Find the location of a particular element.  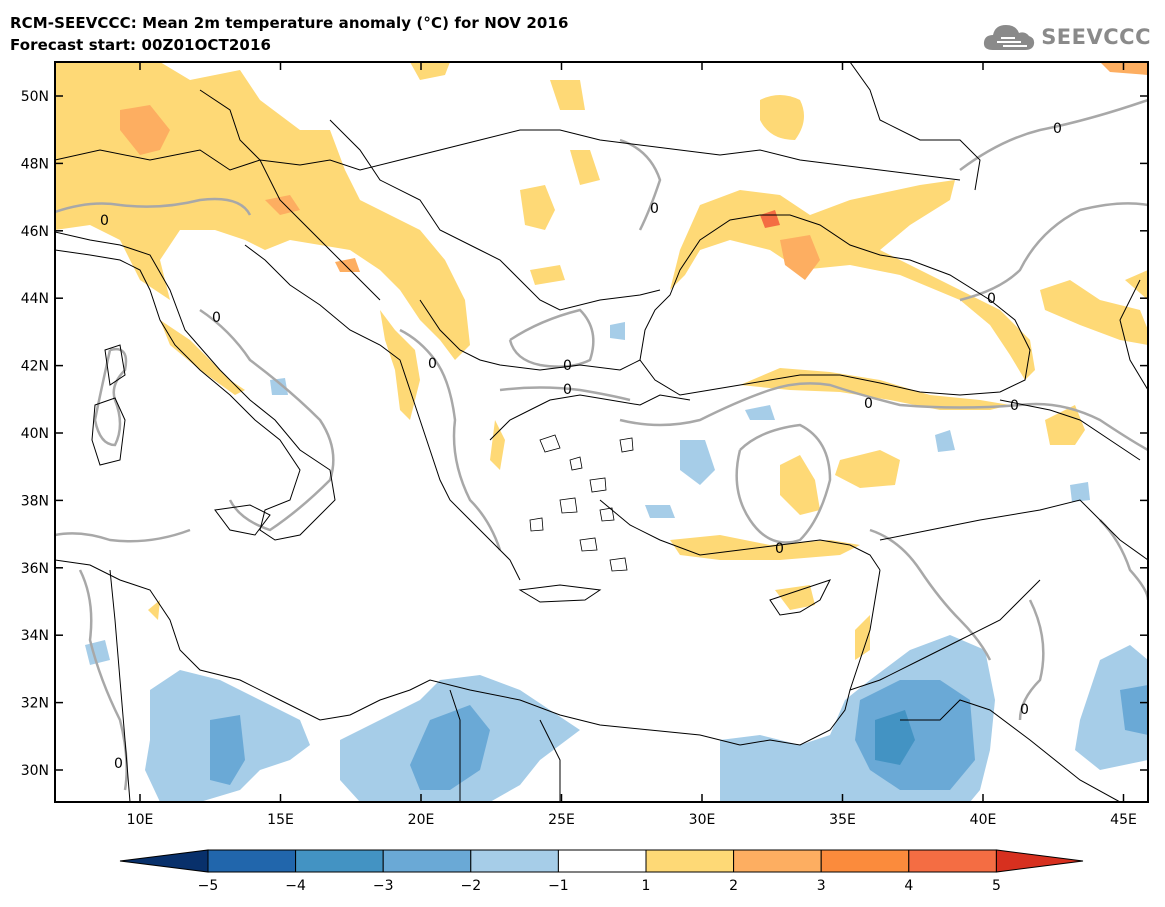

lat-tick-label: 36N is located at coordinates (35, 569).